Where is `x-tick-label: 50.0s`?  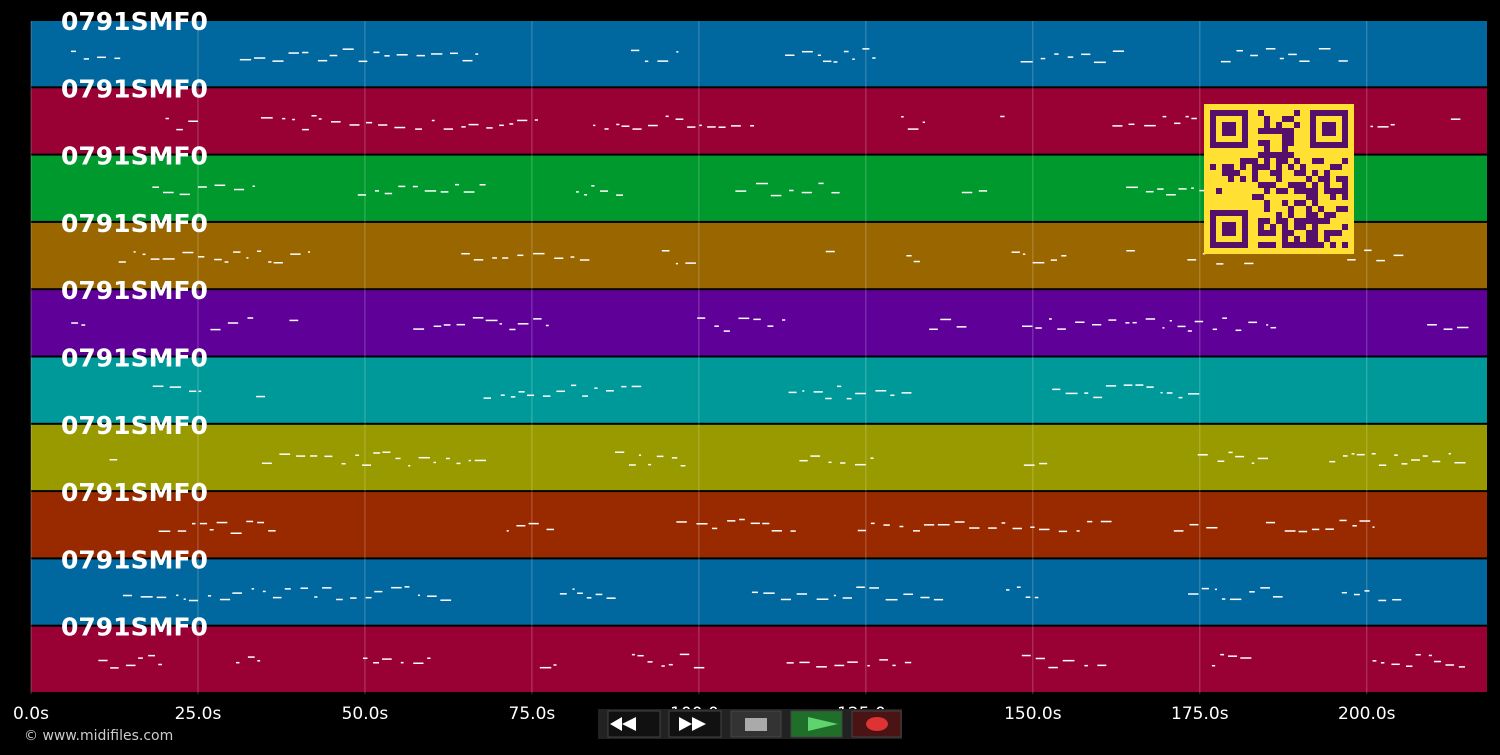
x-tick-label: 50.0s is located at coordinates (365, 714).